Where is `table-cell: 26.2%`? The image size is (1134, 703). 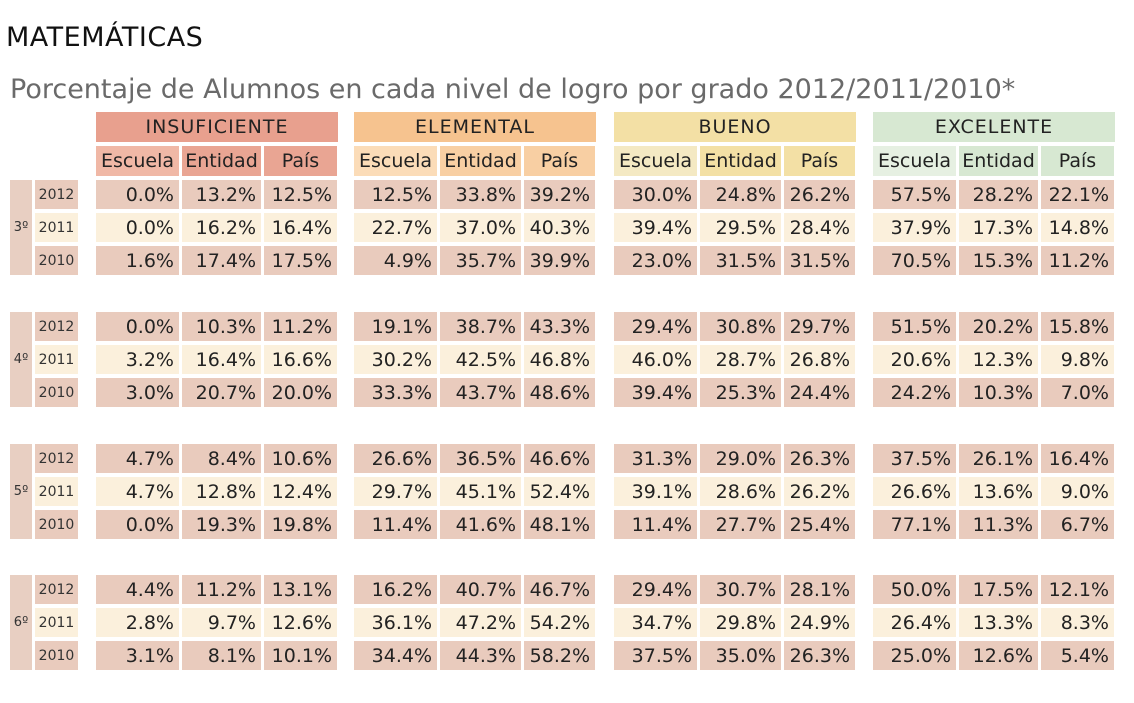
table-cell: 26.2% is located at coordinates (819, 194).